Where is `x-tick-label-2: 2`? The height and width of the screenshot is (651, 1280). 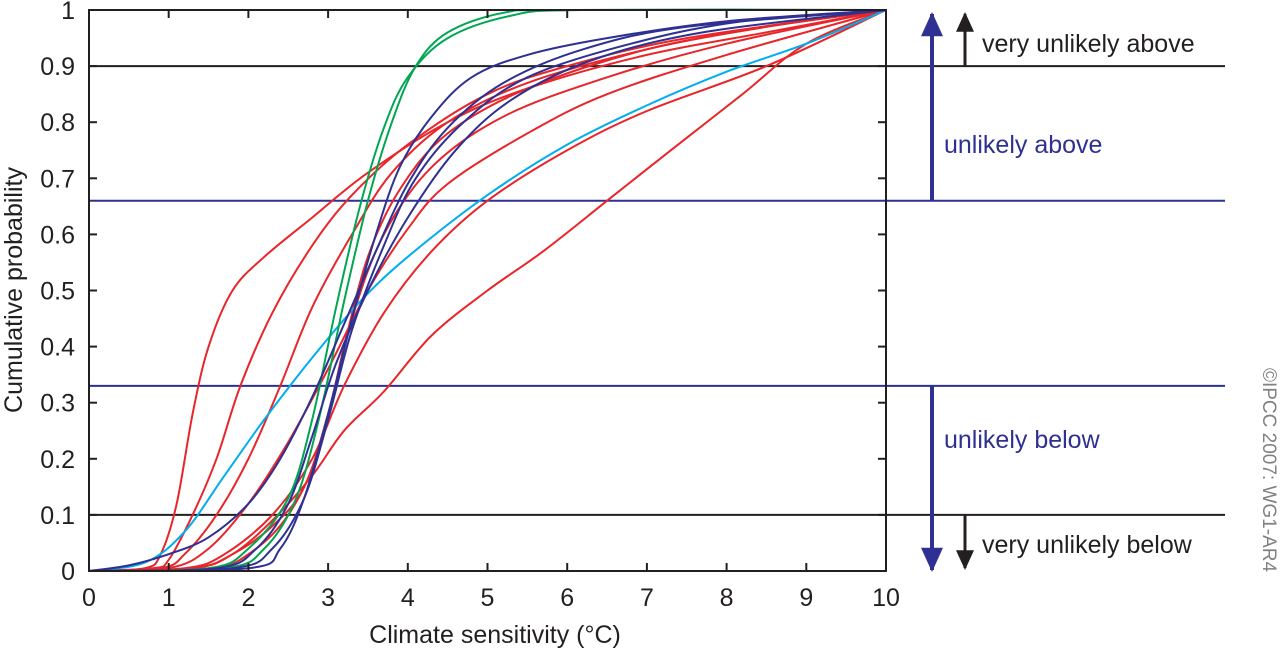
x-tick-label-2: 2 is located at coordinates (248, 598).